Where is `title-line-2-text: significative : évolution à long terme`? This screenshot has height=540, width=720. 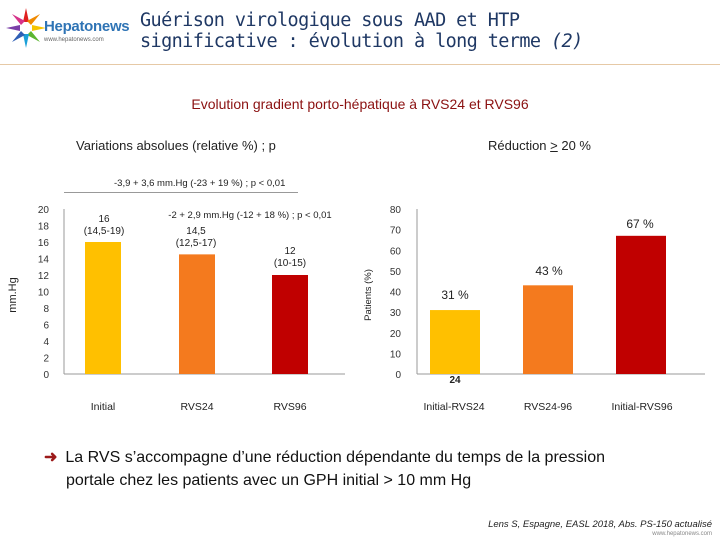
title-line-2-text: significative : évolution à long terme is located at coordinates (340, 41).